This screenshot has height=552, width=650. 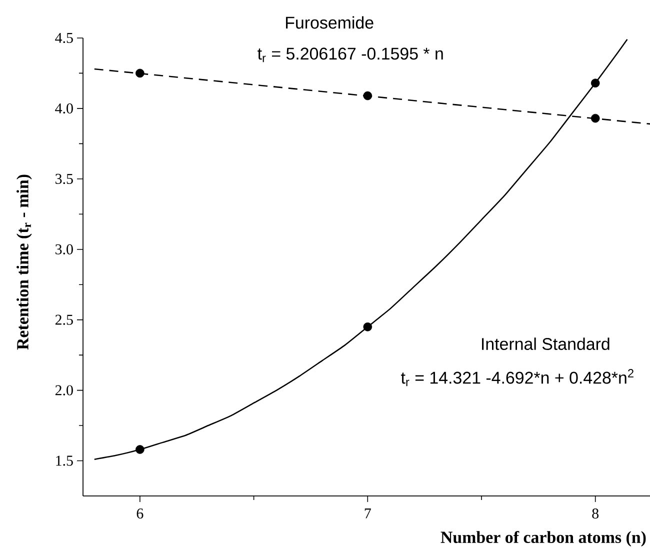 What do you see at coordinates (64, 249) in the screenshot?
I see `y-tick-label: 3.0` at bounding box center [64, 249].